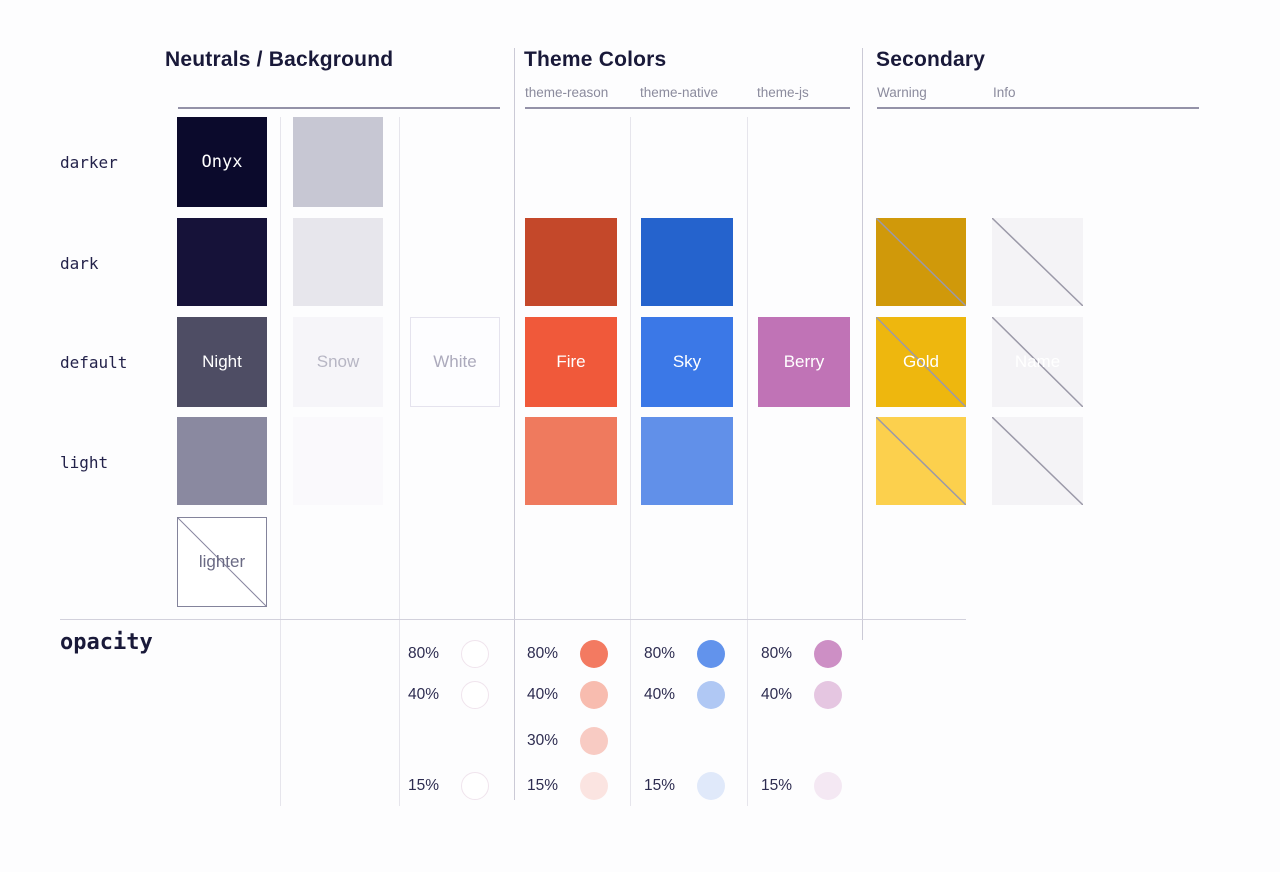  I want to click on opacity-item-fire-40: 40%, so click(567, 695).